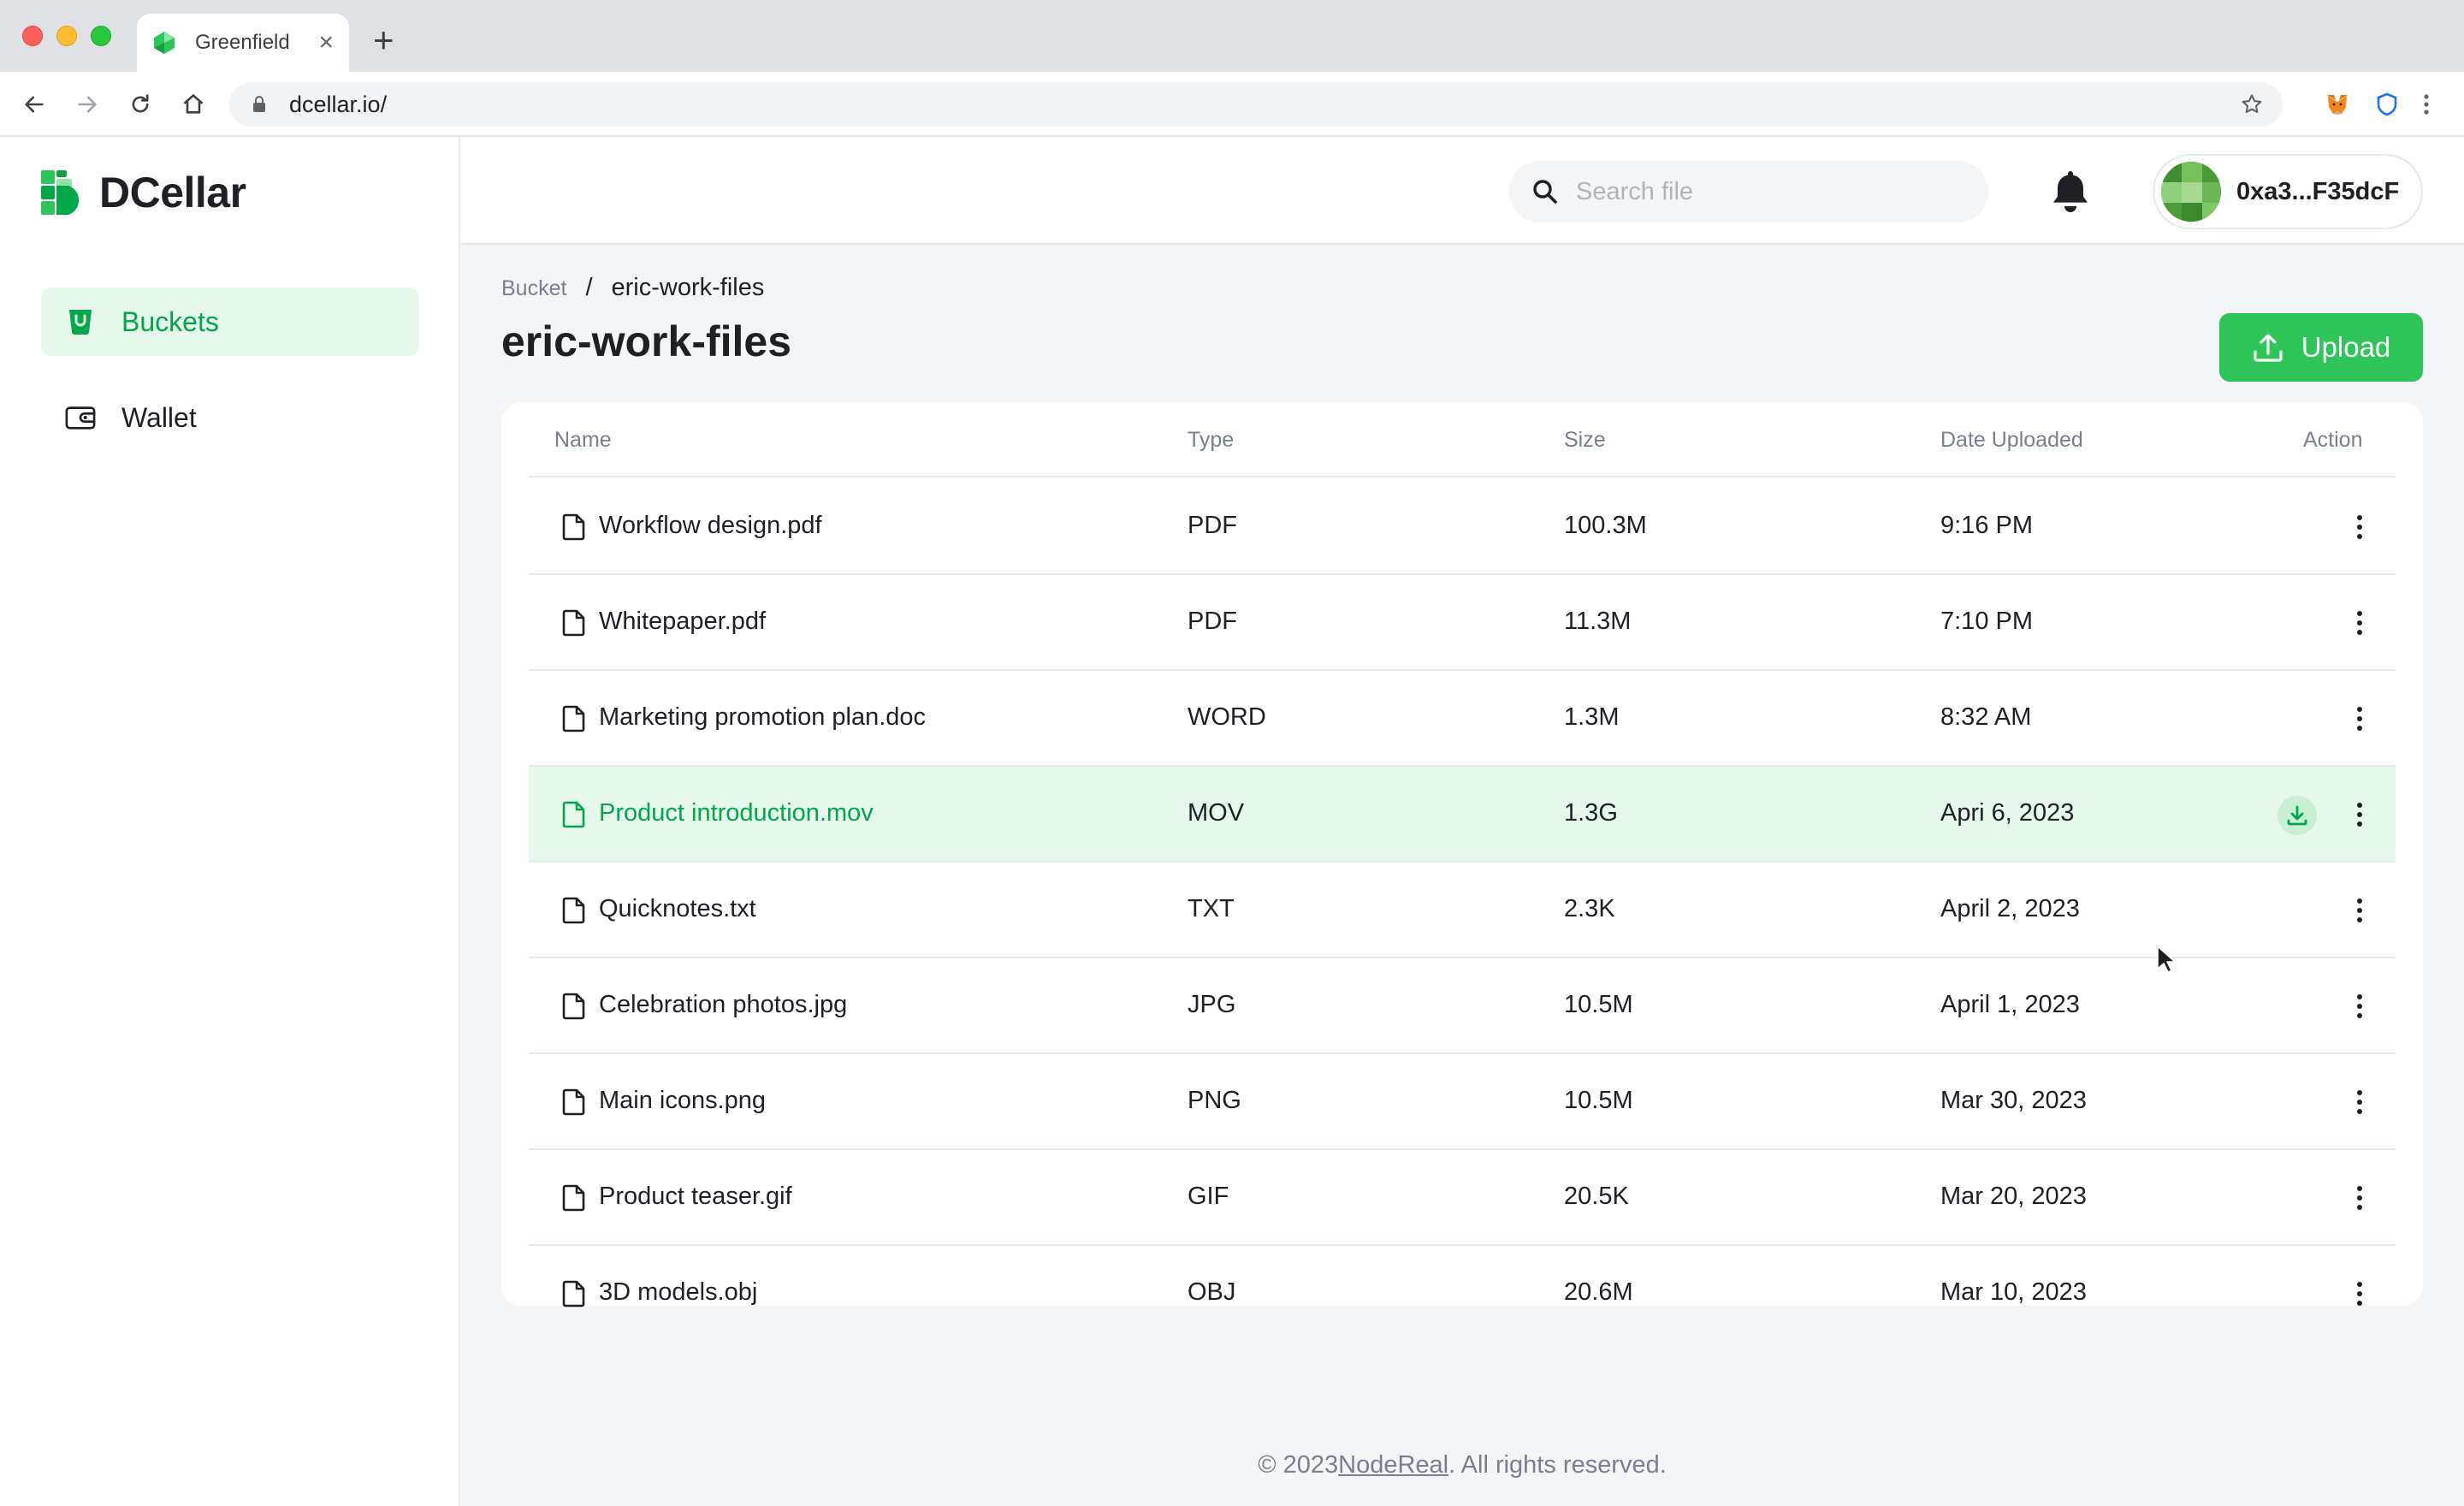  Describe the element at coordinates (1216, 813) in the screenshot. I see `file-type: MOV` at that location.